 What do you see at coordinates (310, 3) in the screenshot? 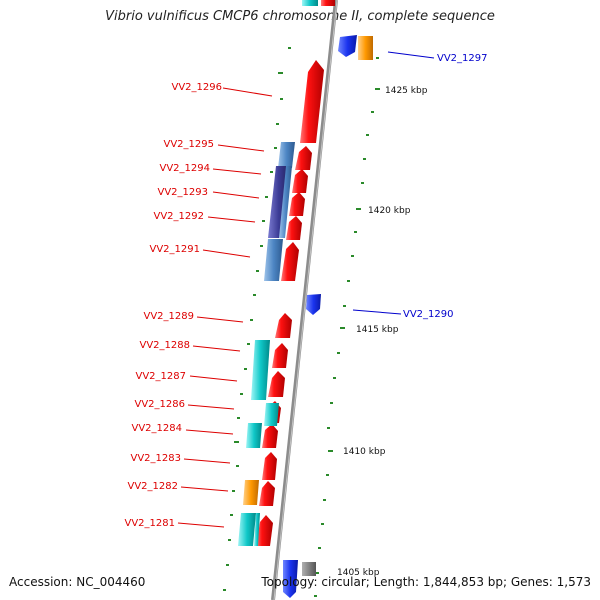
I see `gene-top-cyan` at bounding box center [310, 3].